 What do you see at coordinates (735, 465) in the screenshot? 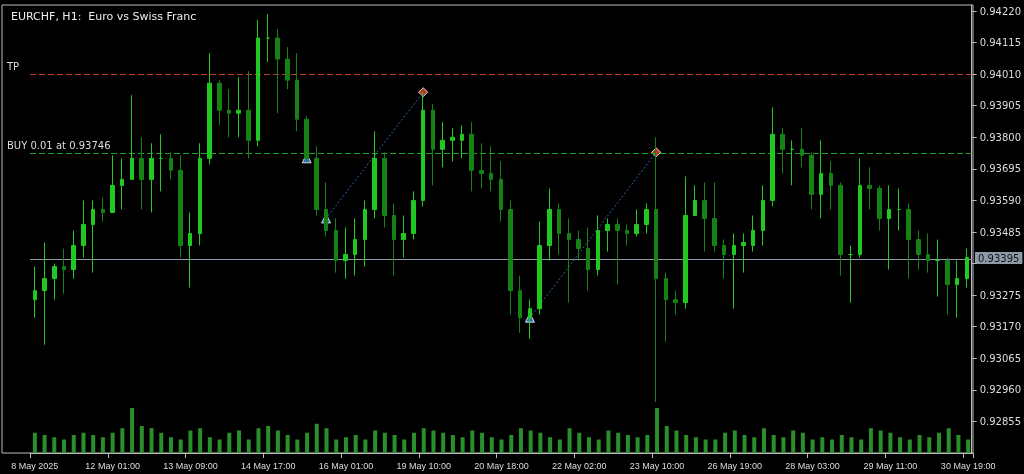
I see `x-tick-label: 26 May 19:00` at bounding box center [735, 465].